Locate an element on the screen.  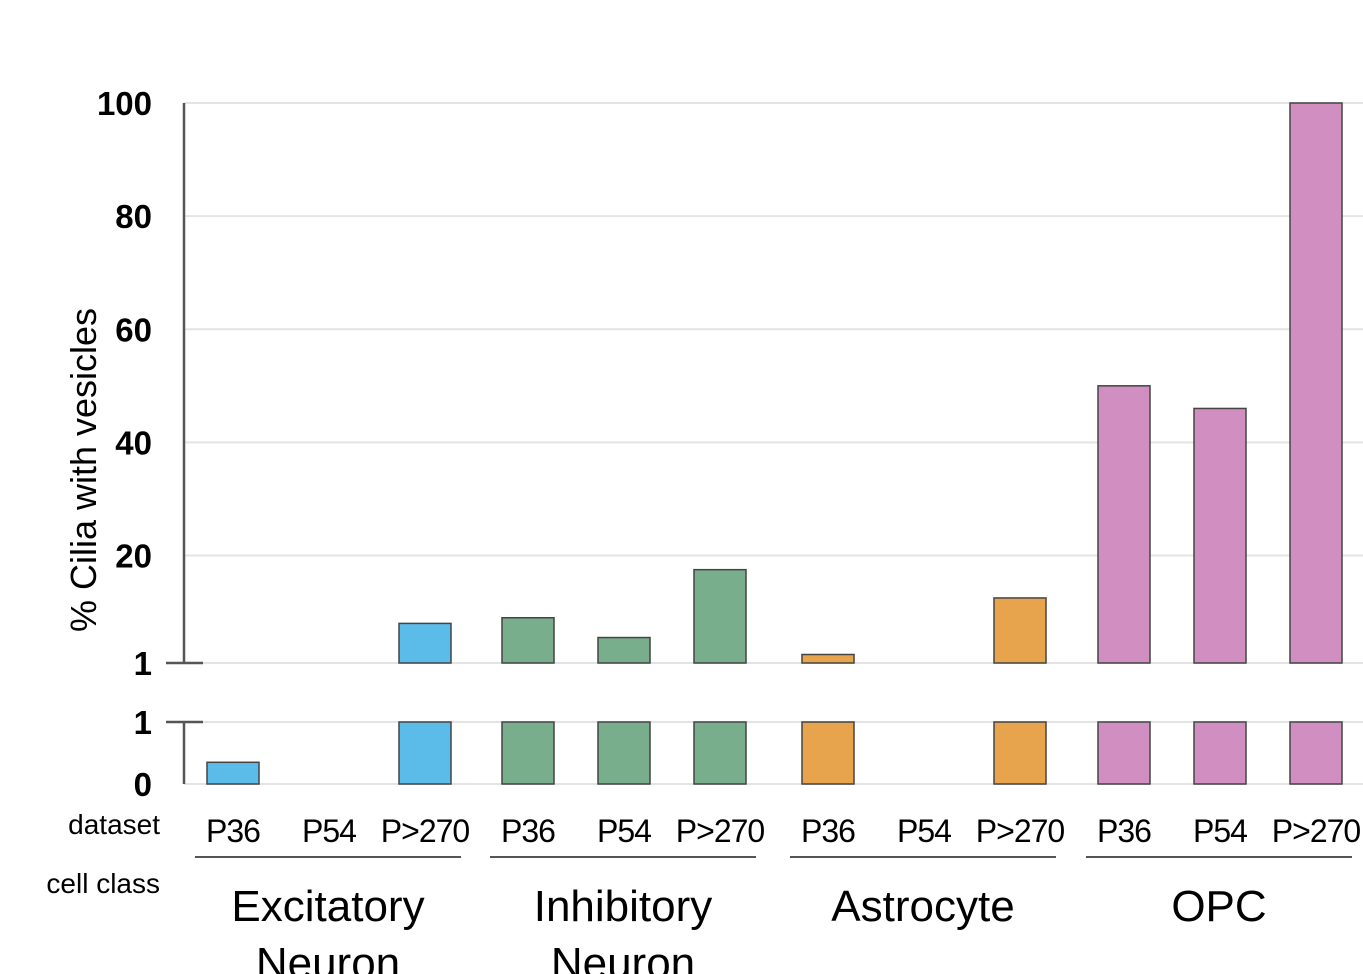
group-label: Astrocyte is located at coordinates (922, 906).